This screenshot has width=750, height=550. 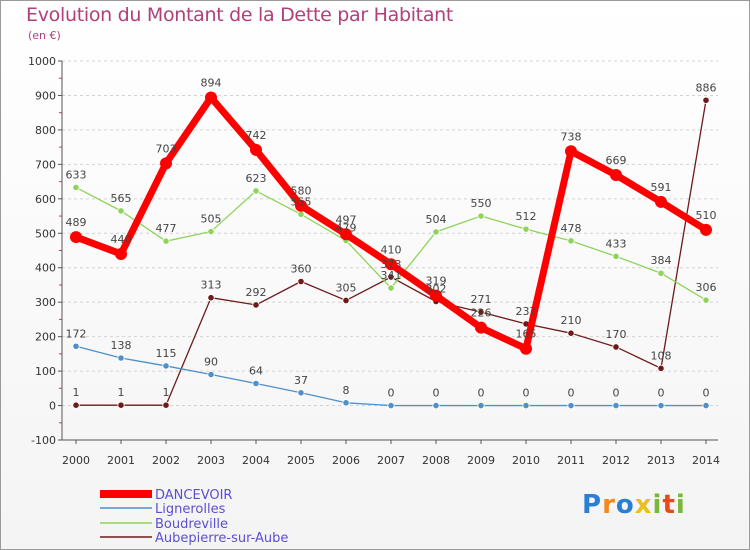 I want to click on data-label: 108, so click(x=661, y=355).